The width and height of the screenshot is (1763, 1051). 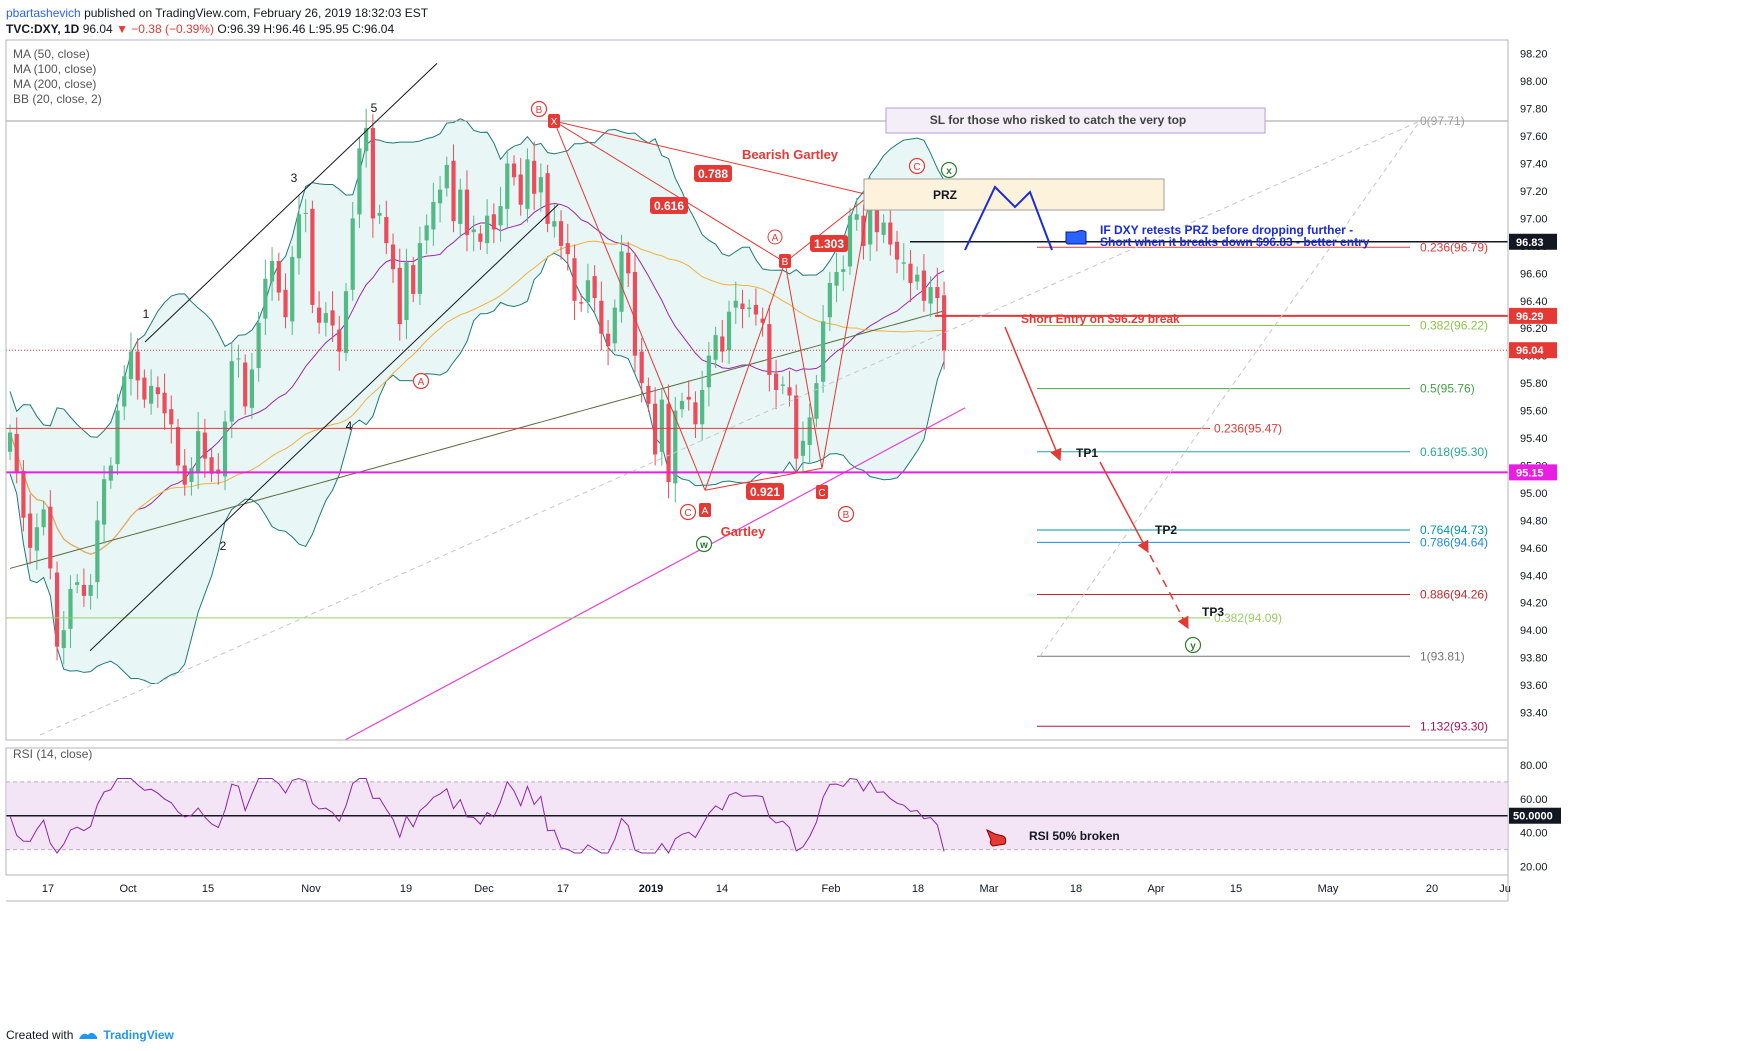 What do you see at coordinates (54, 84) in the screenshot?
I see `indicator-legend-item: MA (200, close)` at bounding box center [54, 84].